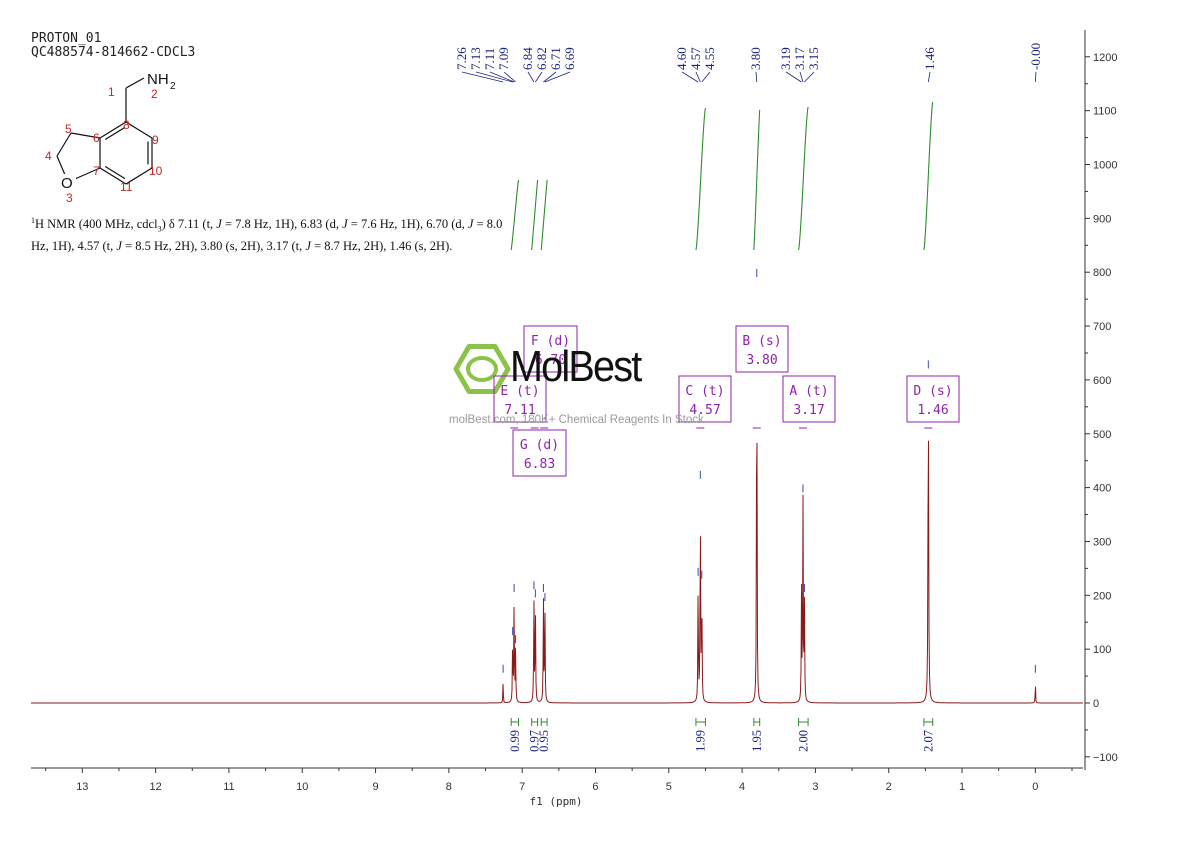  Describe the element at coordinates (569, 58) in the screenshot. I see `peak-label: 6.69` at that location.